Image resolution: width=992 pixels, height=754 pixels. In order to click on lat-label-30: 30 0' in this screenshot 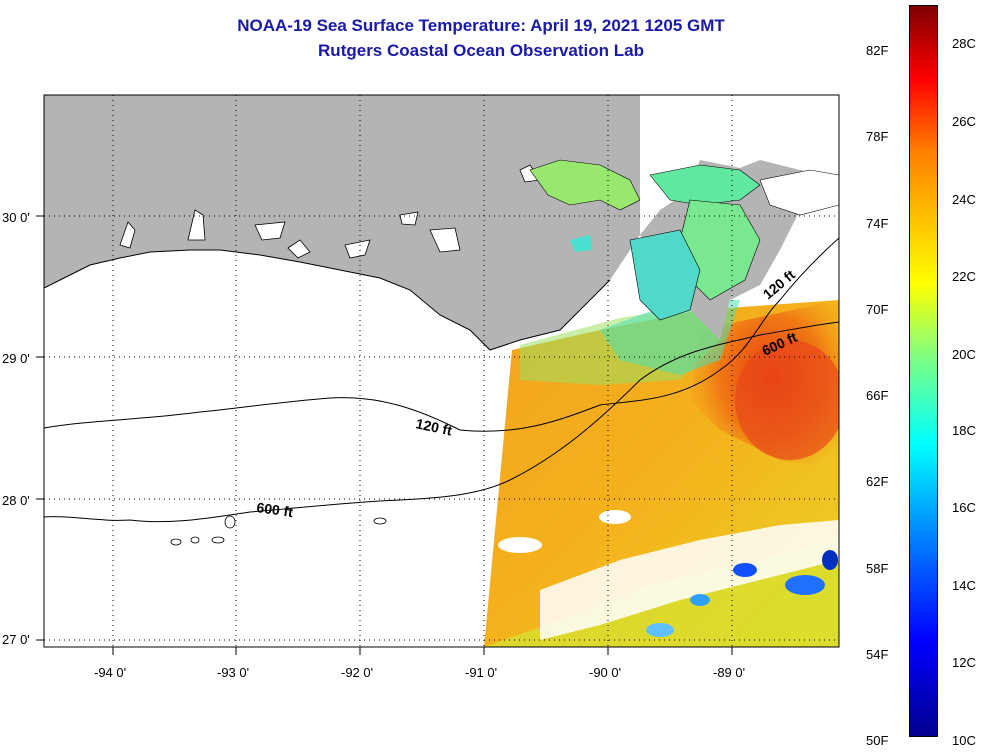, I will do `click(16, 217)`.